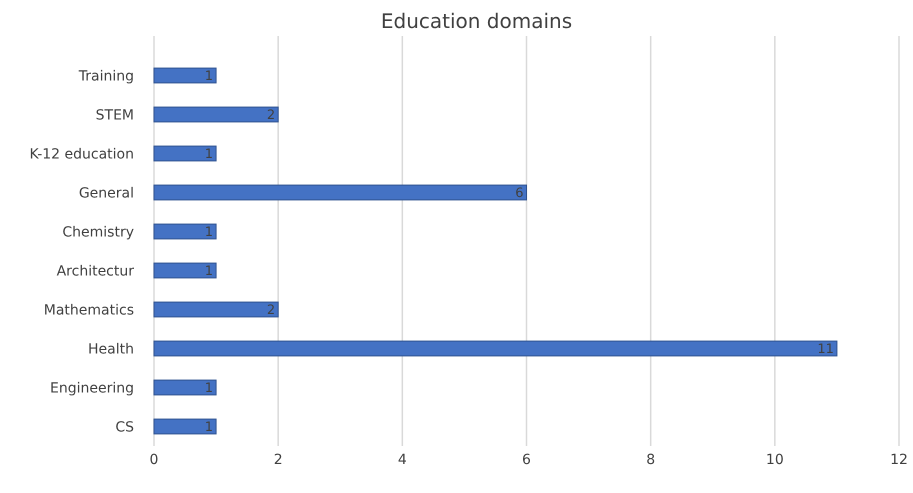  What do you see at coordinates (476, 21) in the screenshot?
I see `chart-title: Education domains` at bounding box center [476, 21].